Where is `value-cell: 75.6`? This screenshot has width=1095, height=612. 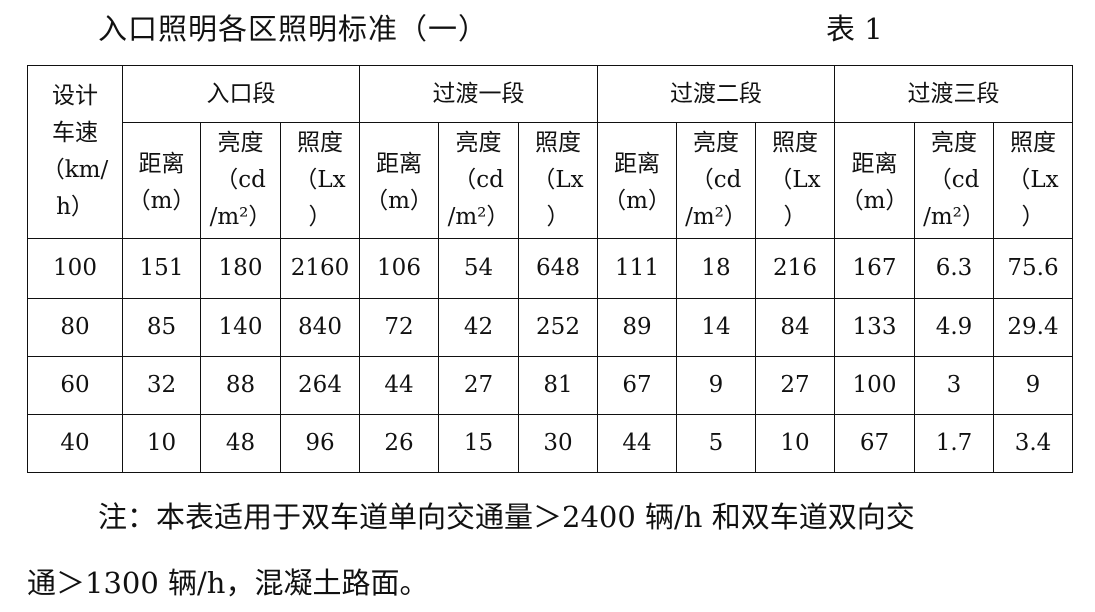 value-cell: 75.6 is located at coordinates (1033, 268).